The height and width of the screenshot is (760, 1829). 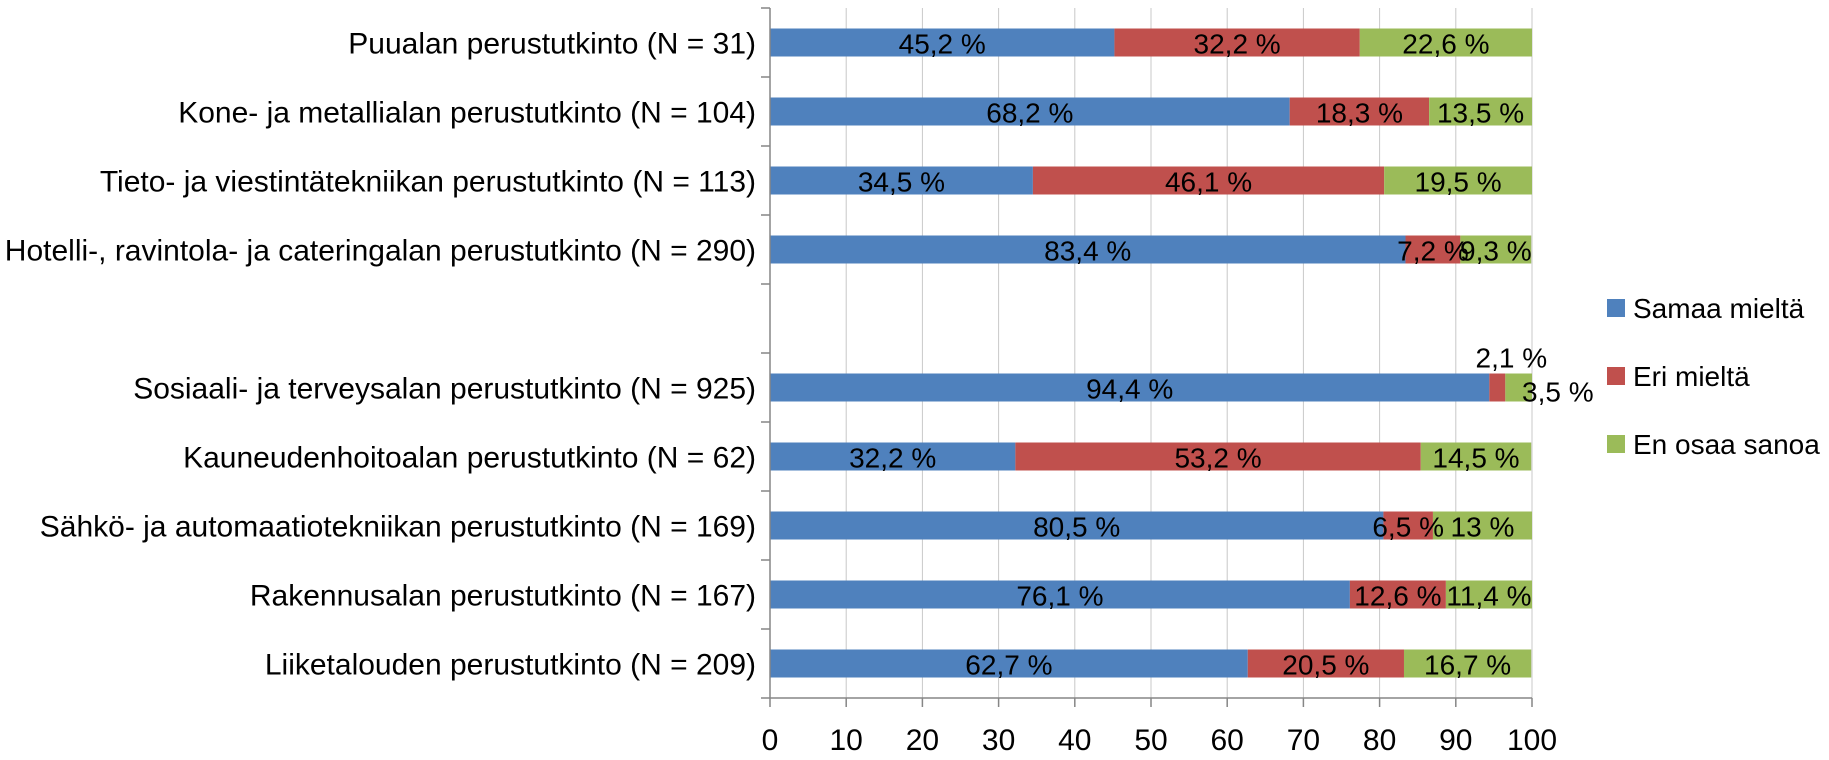 I want to click on x-tick-label: 0, so click(x=770, y=740).